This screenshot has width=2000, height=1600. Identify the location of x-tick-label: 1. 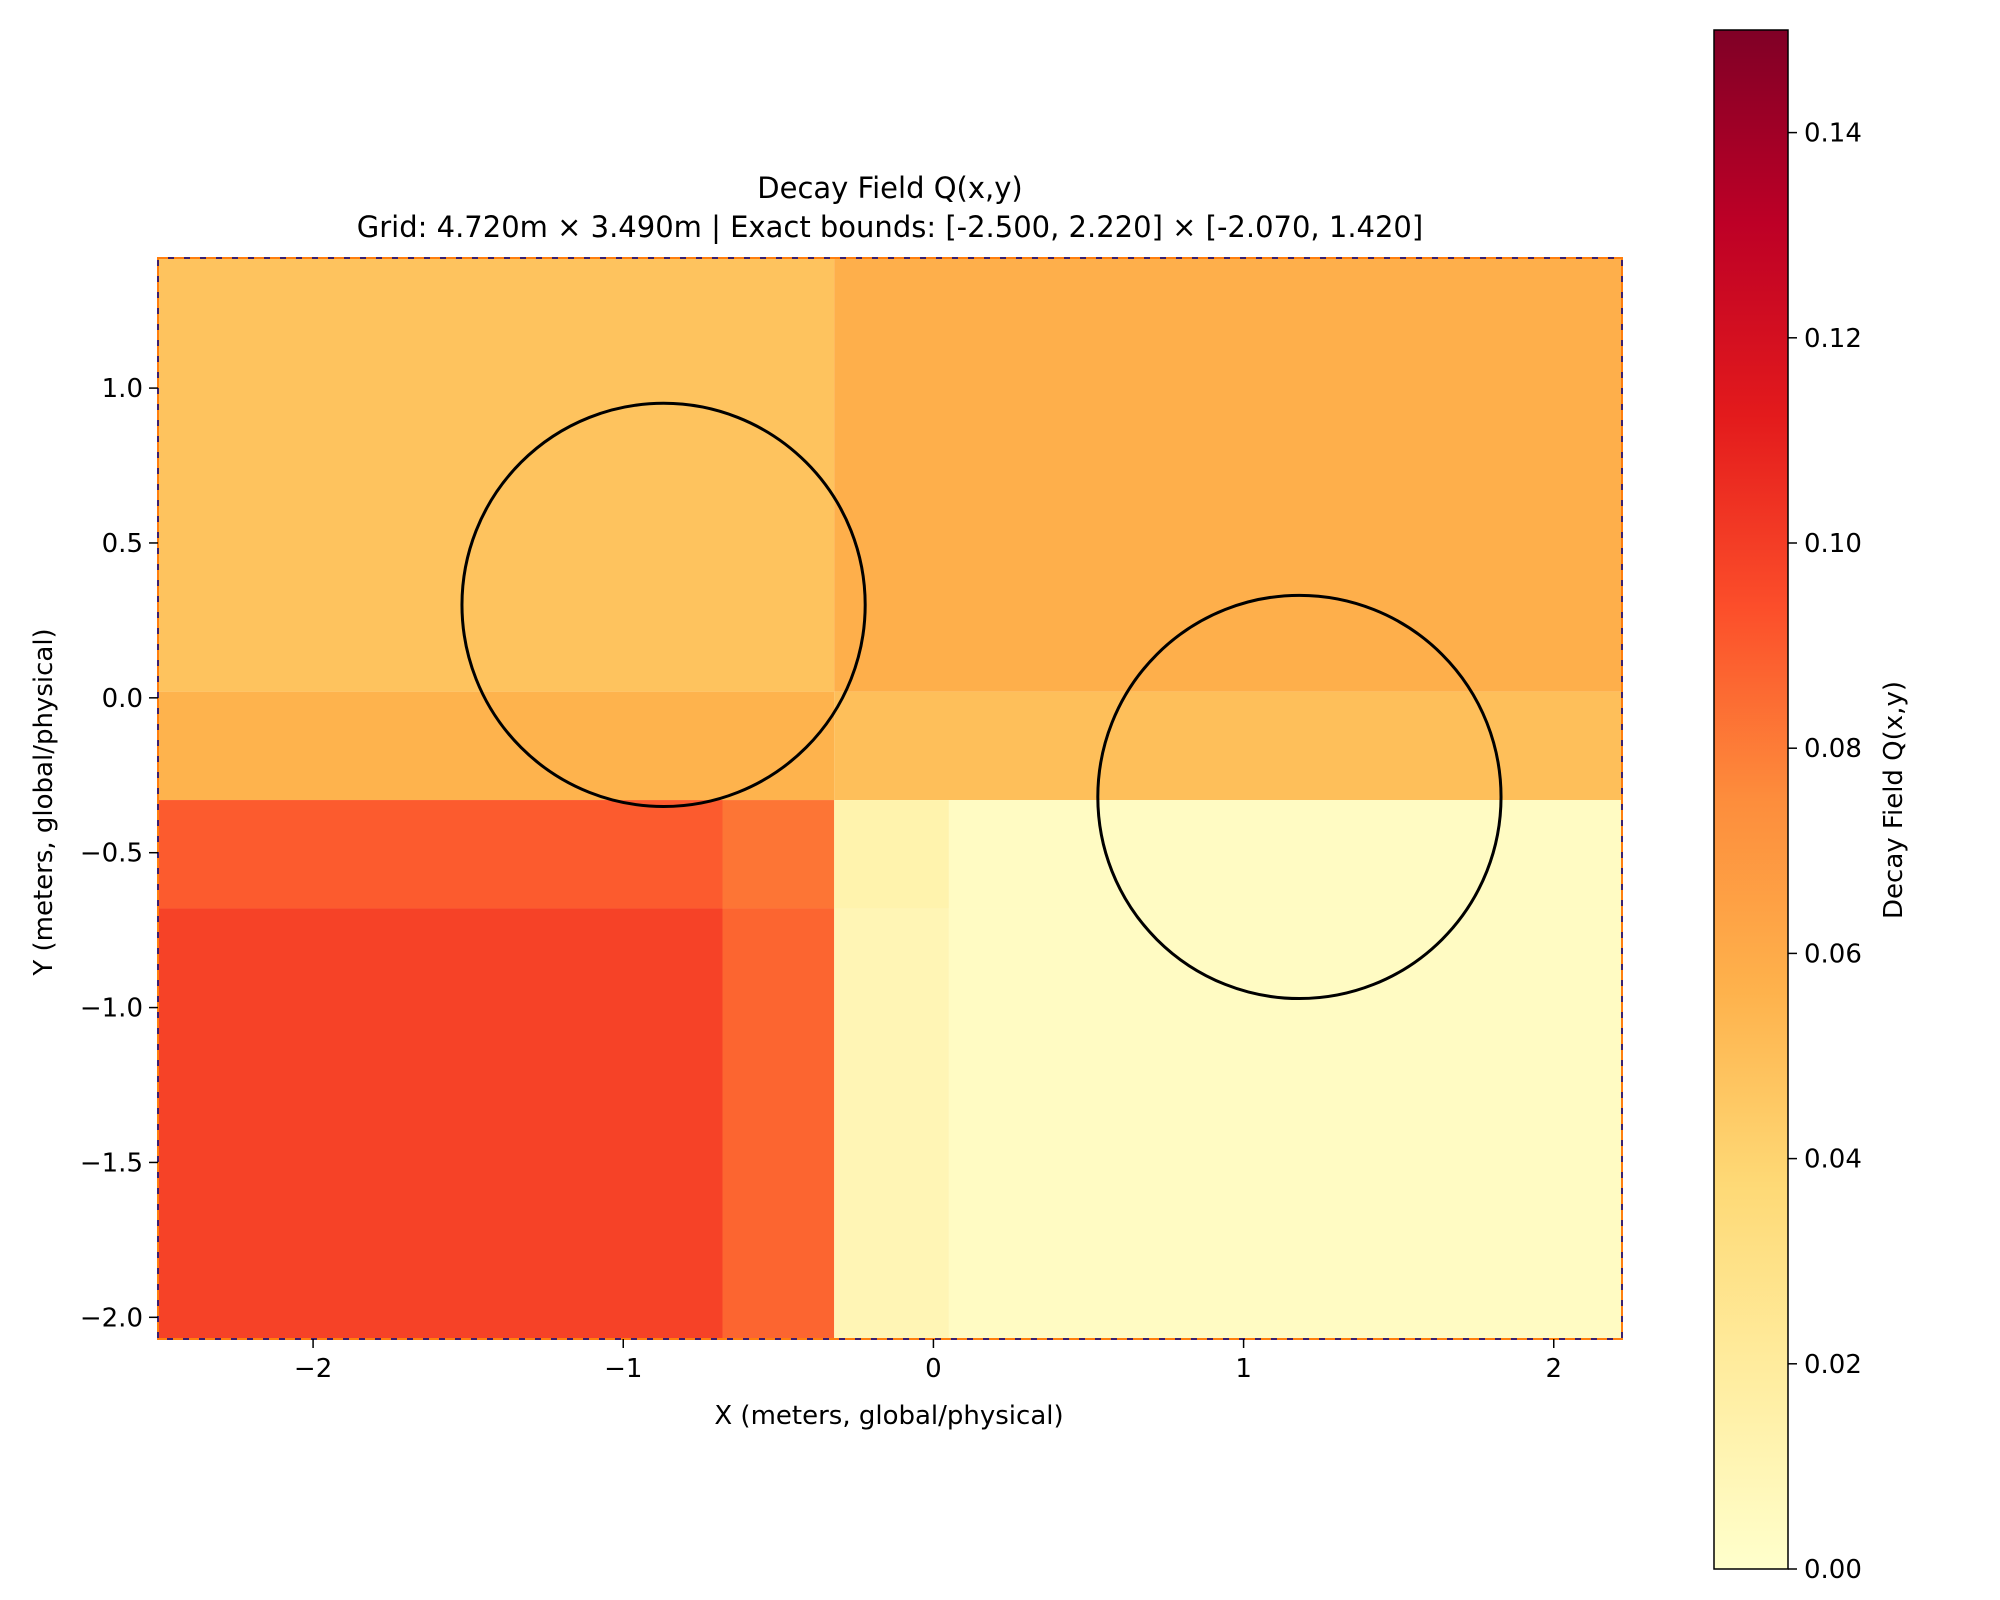
(1243, 1369).